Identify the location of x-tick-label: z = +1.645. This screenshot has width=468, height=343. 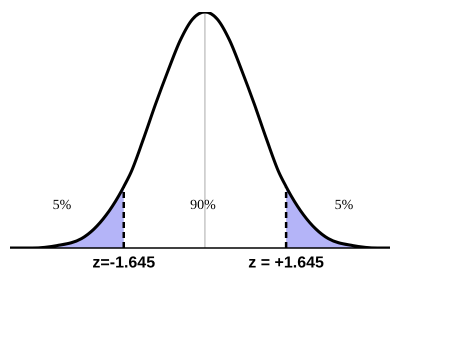
(286, 263).